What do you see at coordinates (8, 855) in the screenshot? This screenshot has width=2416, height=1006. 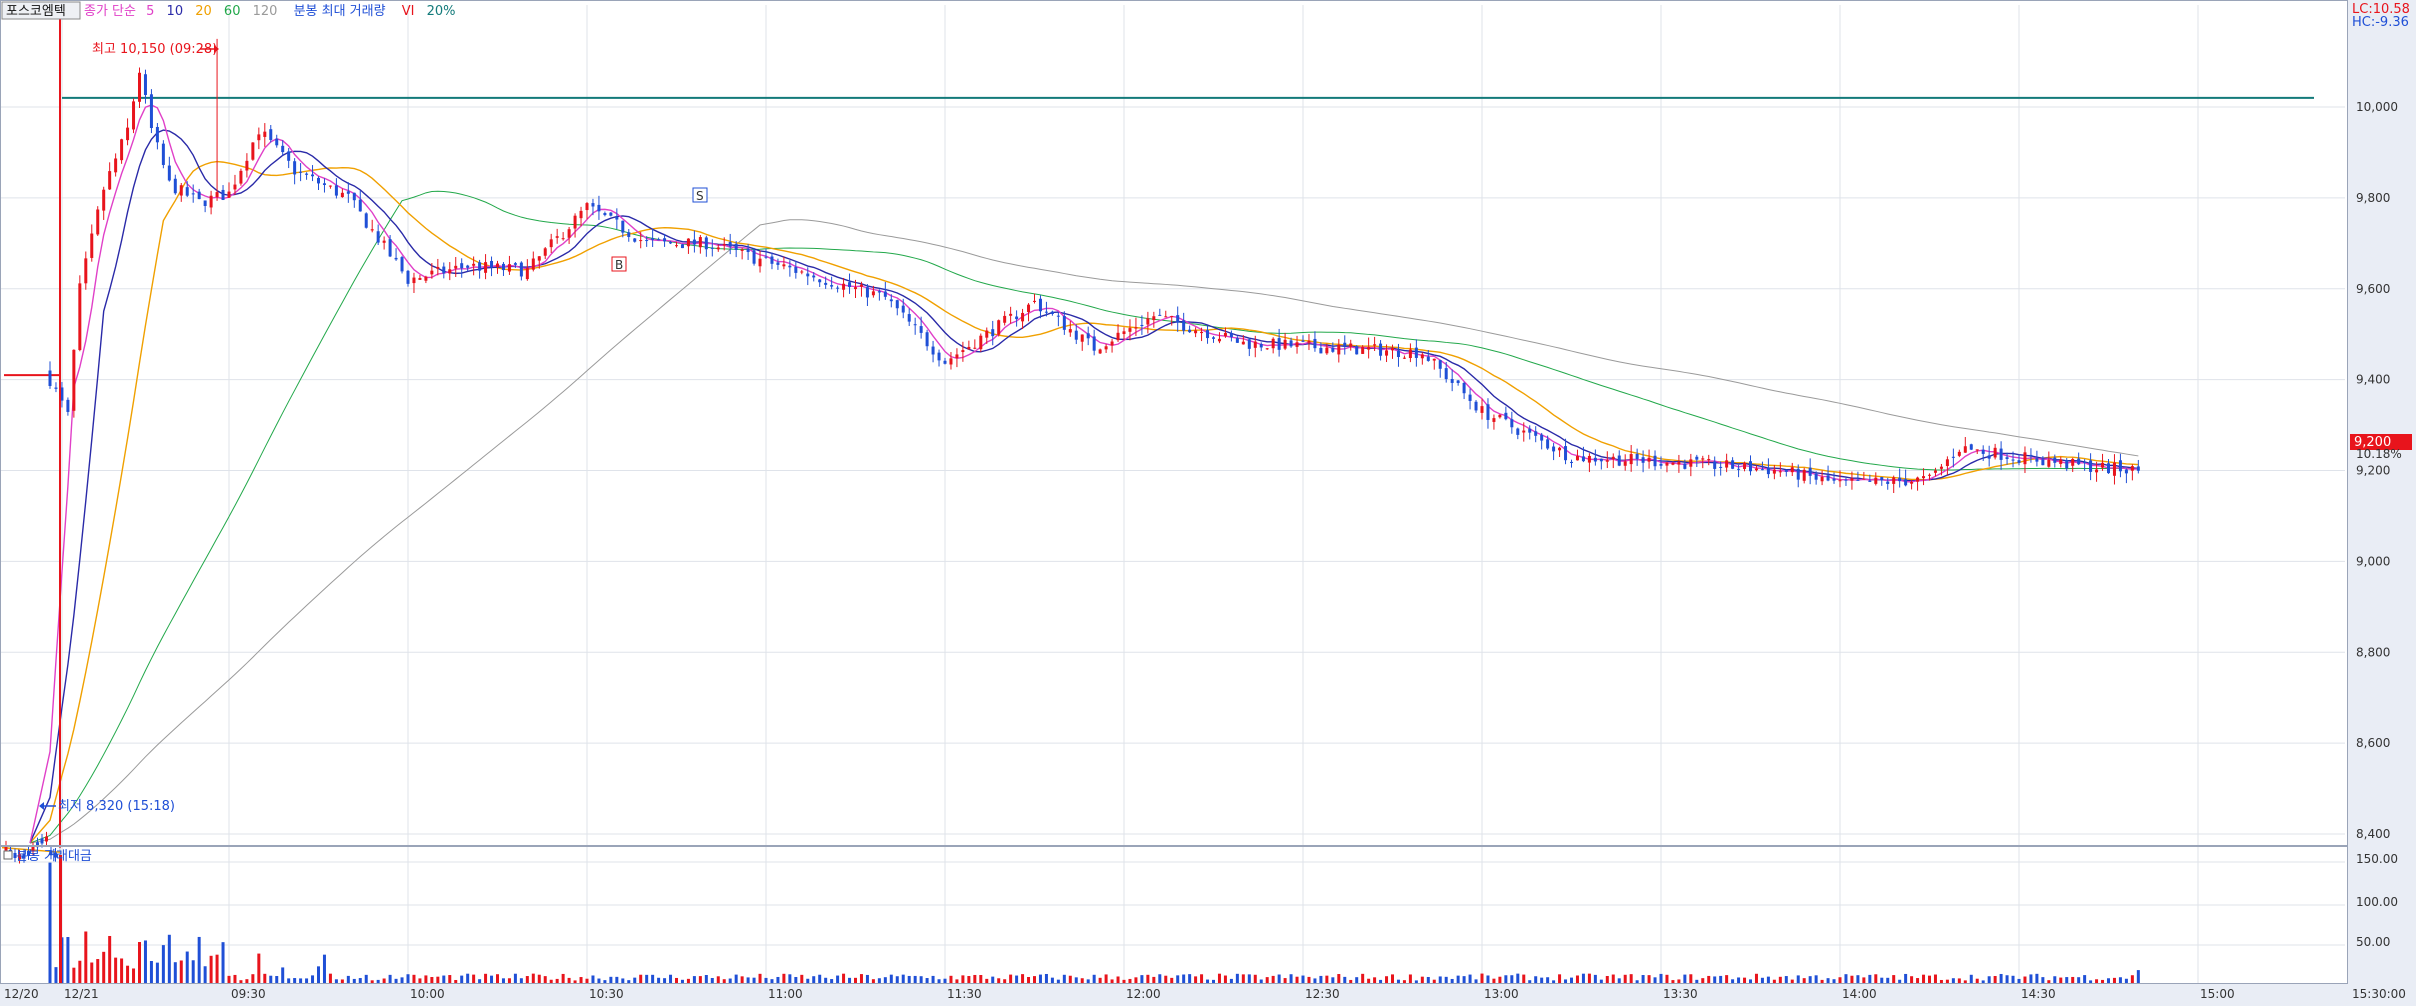 I see `volume-panel-icon` at bounding box center [8, 855].